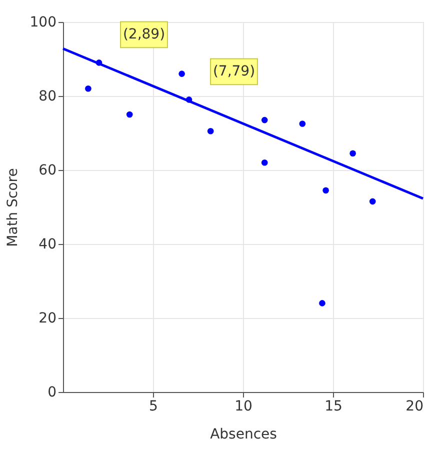  Describe the element at coordinates (47, 170) in the screenshot. I see `y-tick-label: 60` at that location.